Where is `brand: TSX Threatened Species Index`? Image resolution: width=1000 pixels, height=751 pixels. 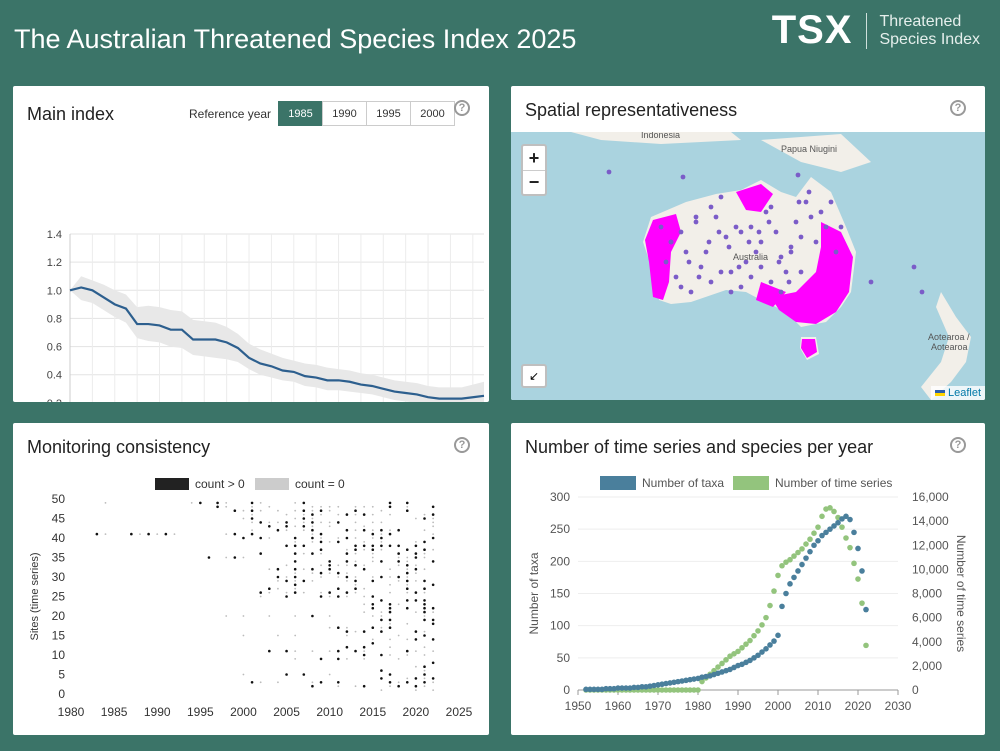
brand: TSX Threatened Species Index is located at coordinates (876, 30).